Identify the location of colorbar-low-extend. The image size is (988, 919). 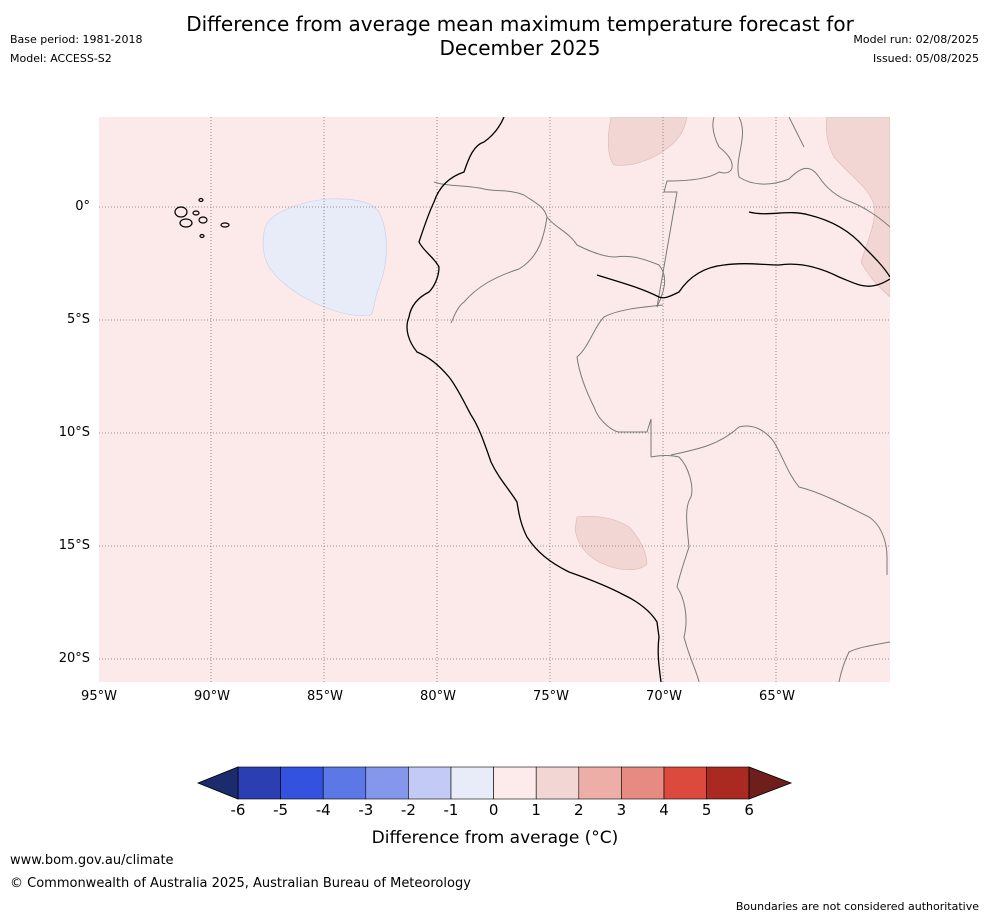
(217, 783).